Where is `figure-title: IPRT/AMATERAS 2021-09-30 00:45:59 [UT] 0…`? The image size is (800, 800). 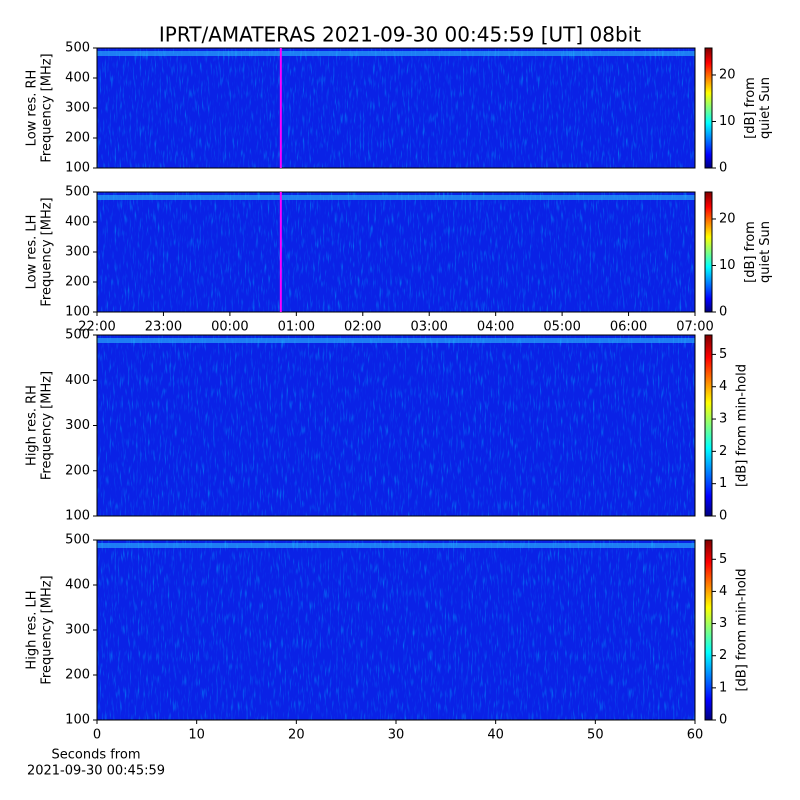
figure-title: IPRT/AMATERAS 2021-09-30 00:45:59 [UT] 0… is located at coordinates (400, 35).